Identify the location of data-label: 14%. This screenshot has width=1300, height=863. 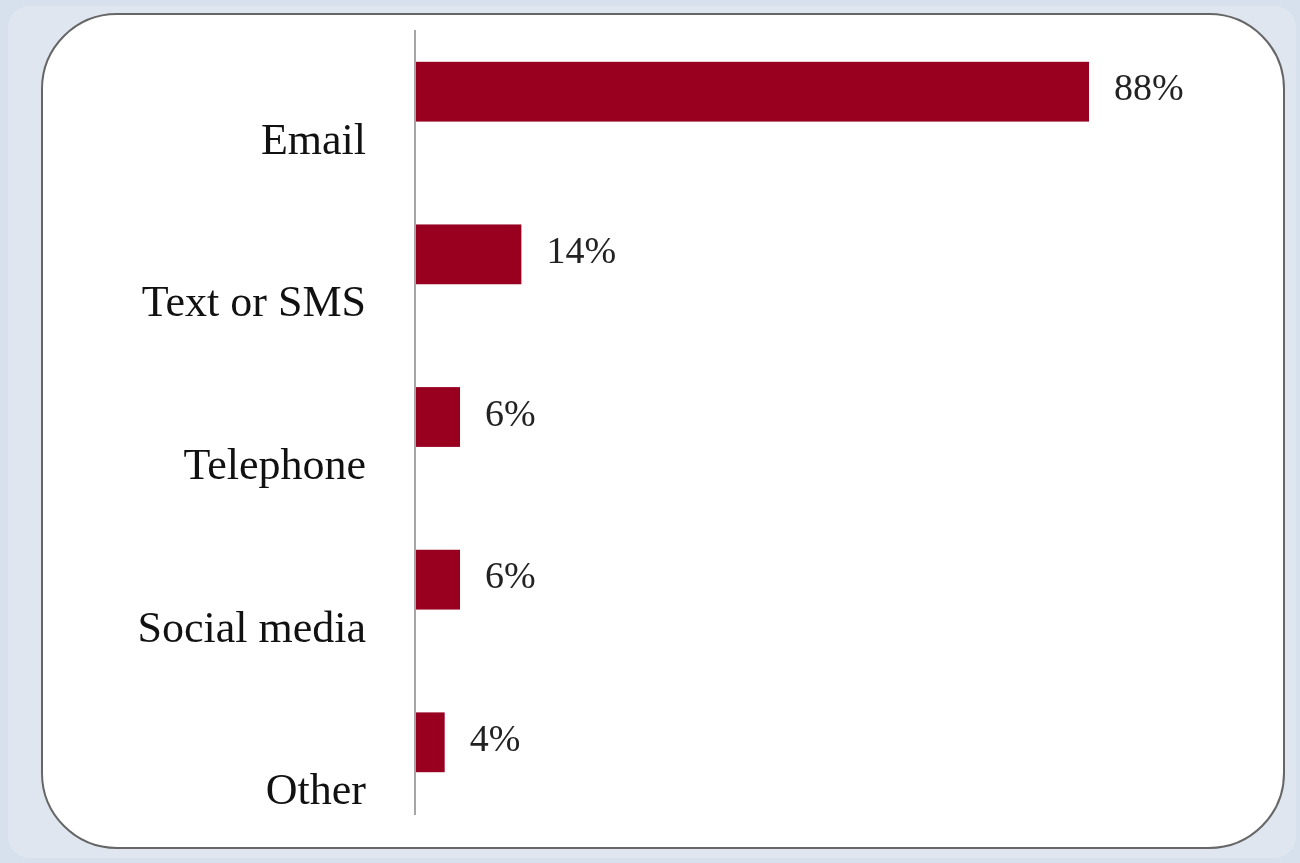
(581, 250).